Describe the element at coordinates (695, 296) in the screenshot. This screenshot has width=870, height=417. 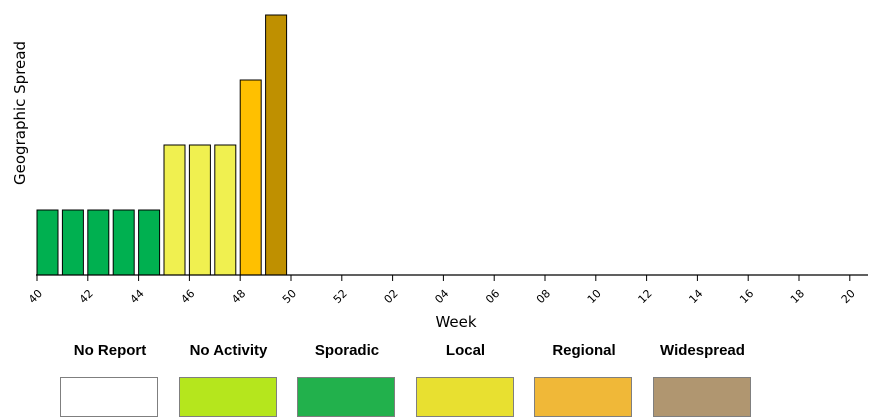
I see `x-tick-label: 14` at that location.